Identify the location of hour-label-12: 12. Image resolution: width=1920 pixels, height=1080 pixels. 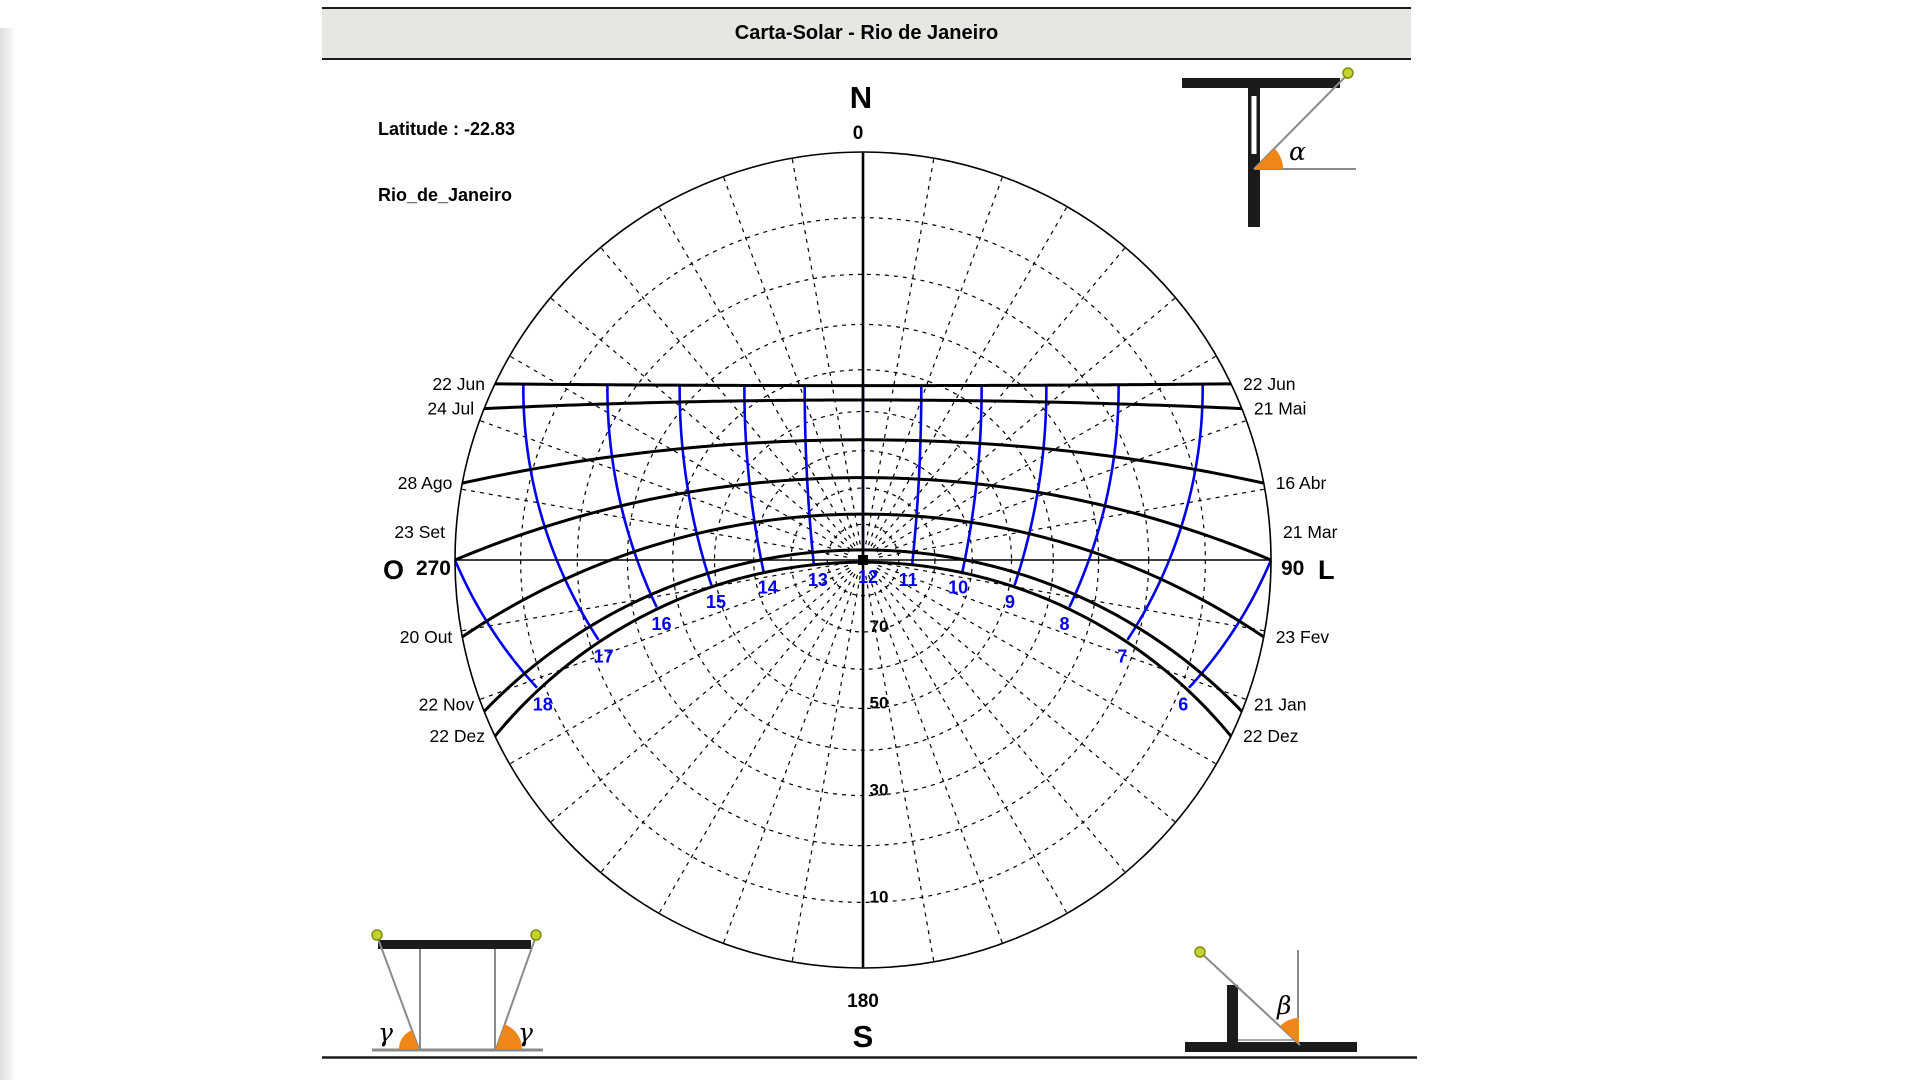
(868, 577).